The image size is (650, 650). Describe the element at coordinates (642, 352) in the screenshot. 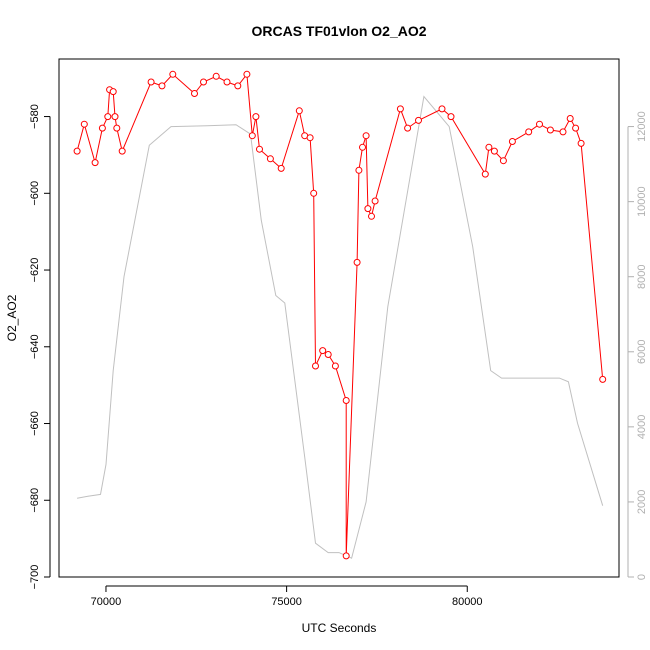

I see `y2-tick-label: 6000` at that location.